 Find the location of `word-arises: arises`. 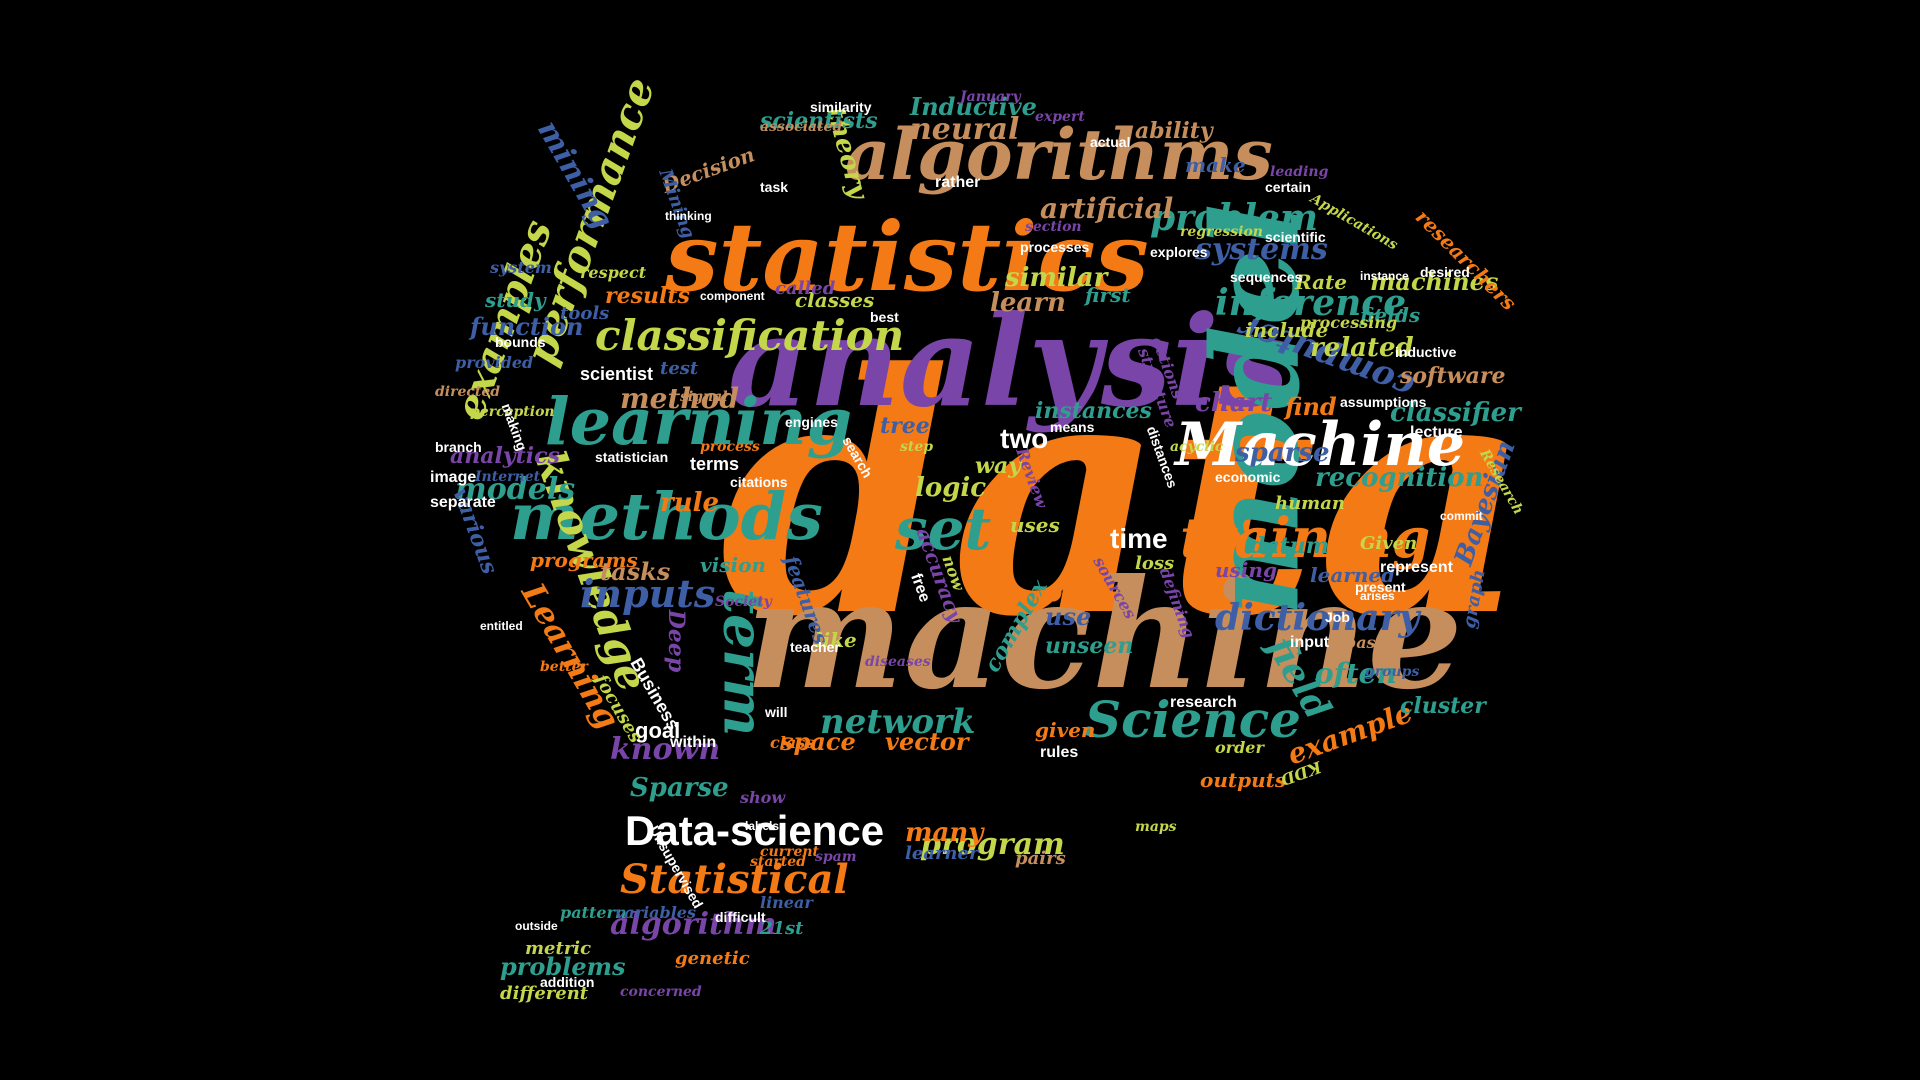

word-arises: arises is located at coordinates (1377, 596).